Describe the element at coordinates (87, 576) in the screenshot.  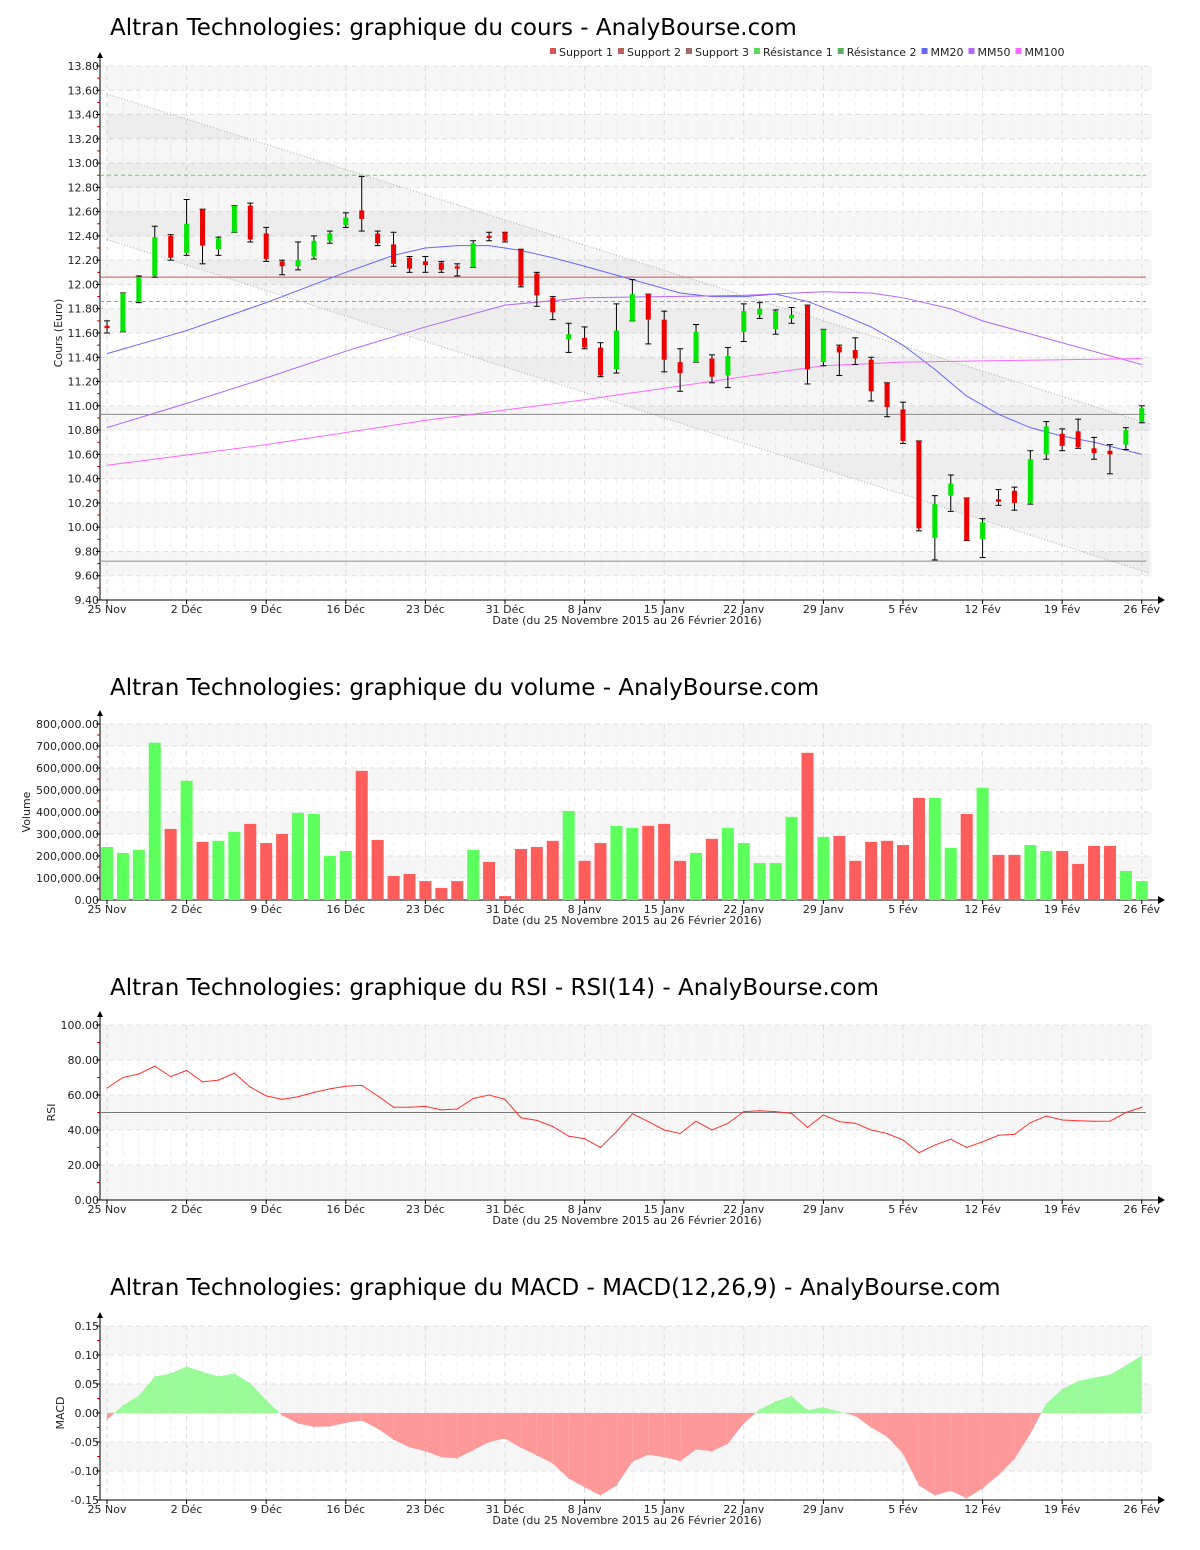
I see `y-tick-label: 9.60` at that location.